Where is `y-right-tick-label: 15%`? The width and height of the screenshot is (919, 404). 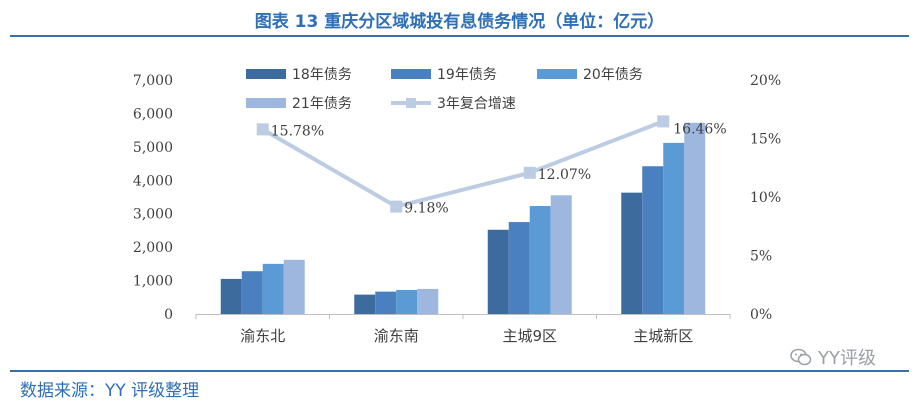
y-right-tick-label: 15% is located at coordinates (765, 140).